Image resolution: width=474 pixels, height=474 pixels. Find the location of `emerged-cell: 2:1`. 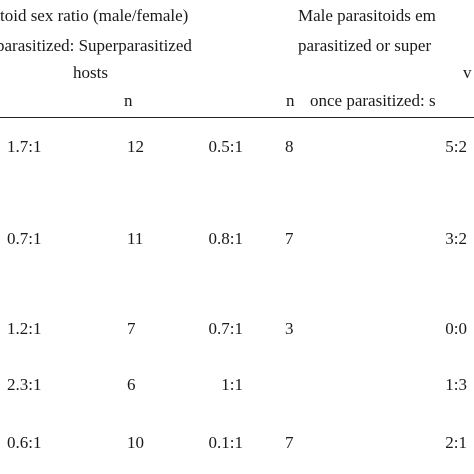

emerged-cell: 2:1 is located at coordinates (456, 442).